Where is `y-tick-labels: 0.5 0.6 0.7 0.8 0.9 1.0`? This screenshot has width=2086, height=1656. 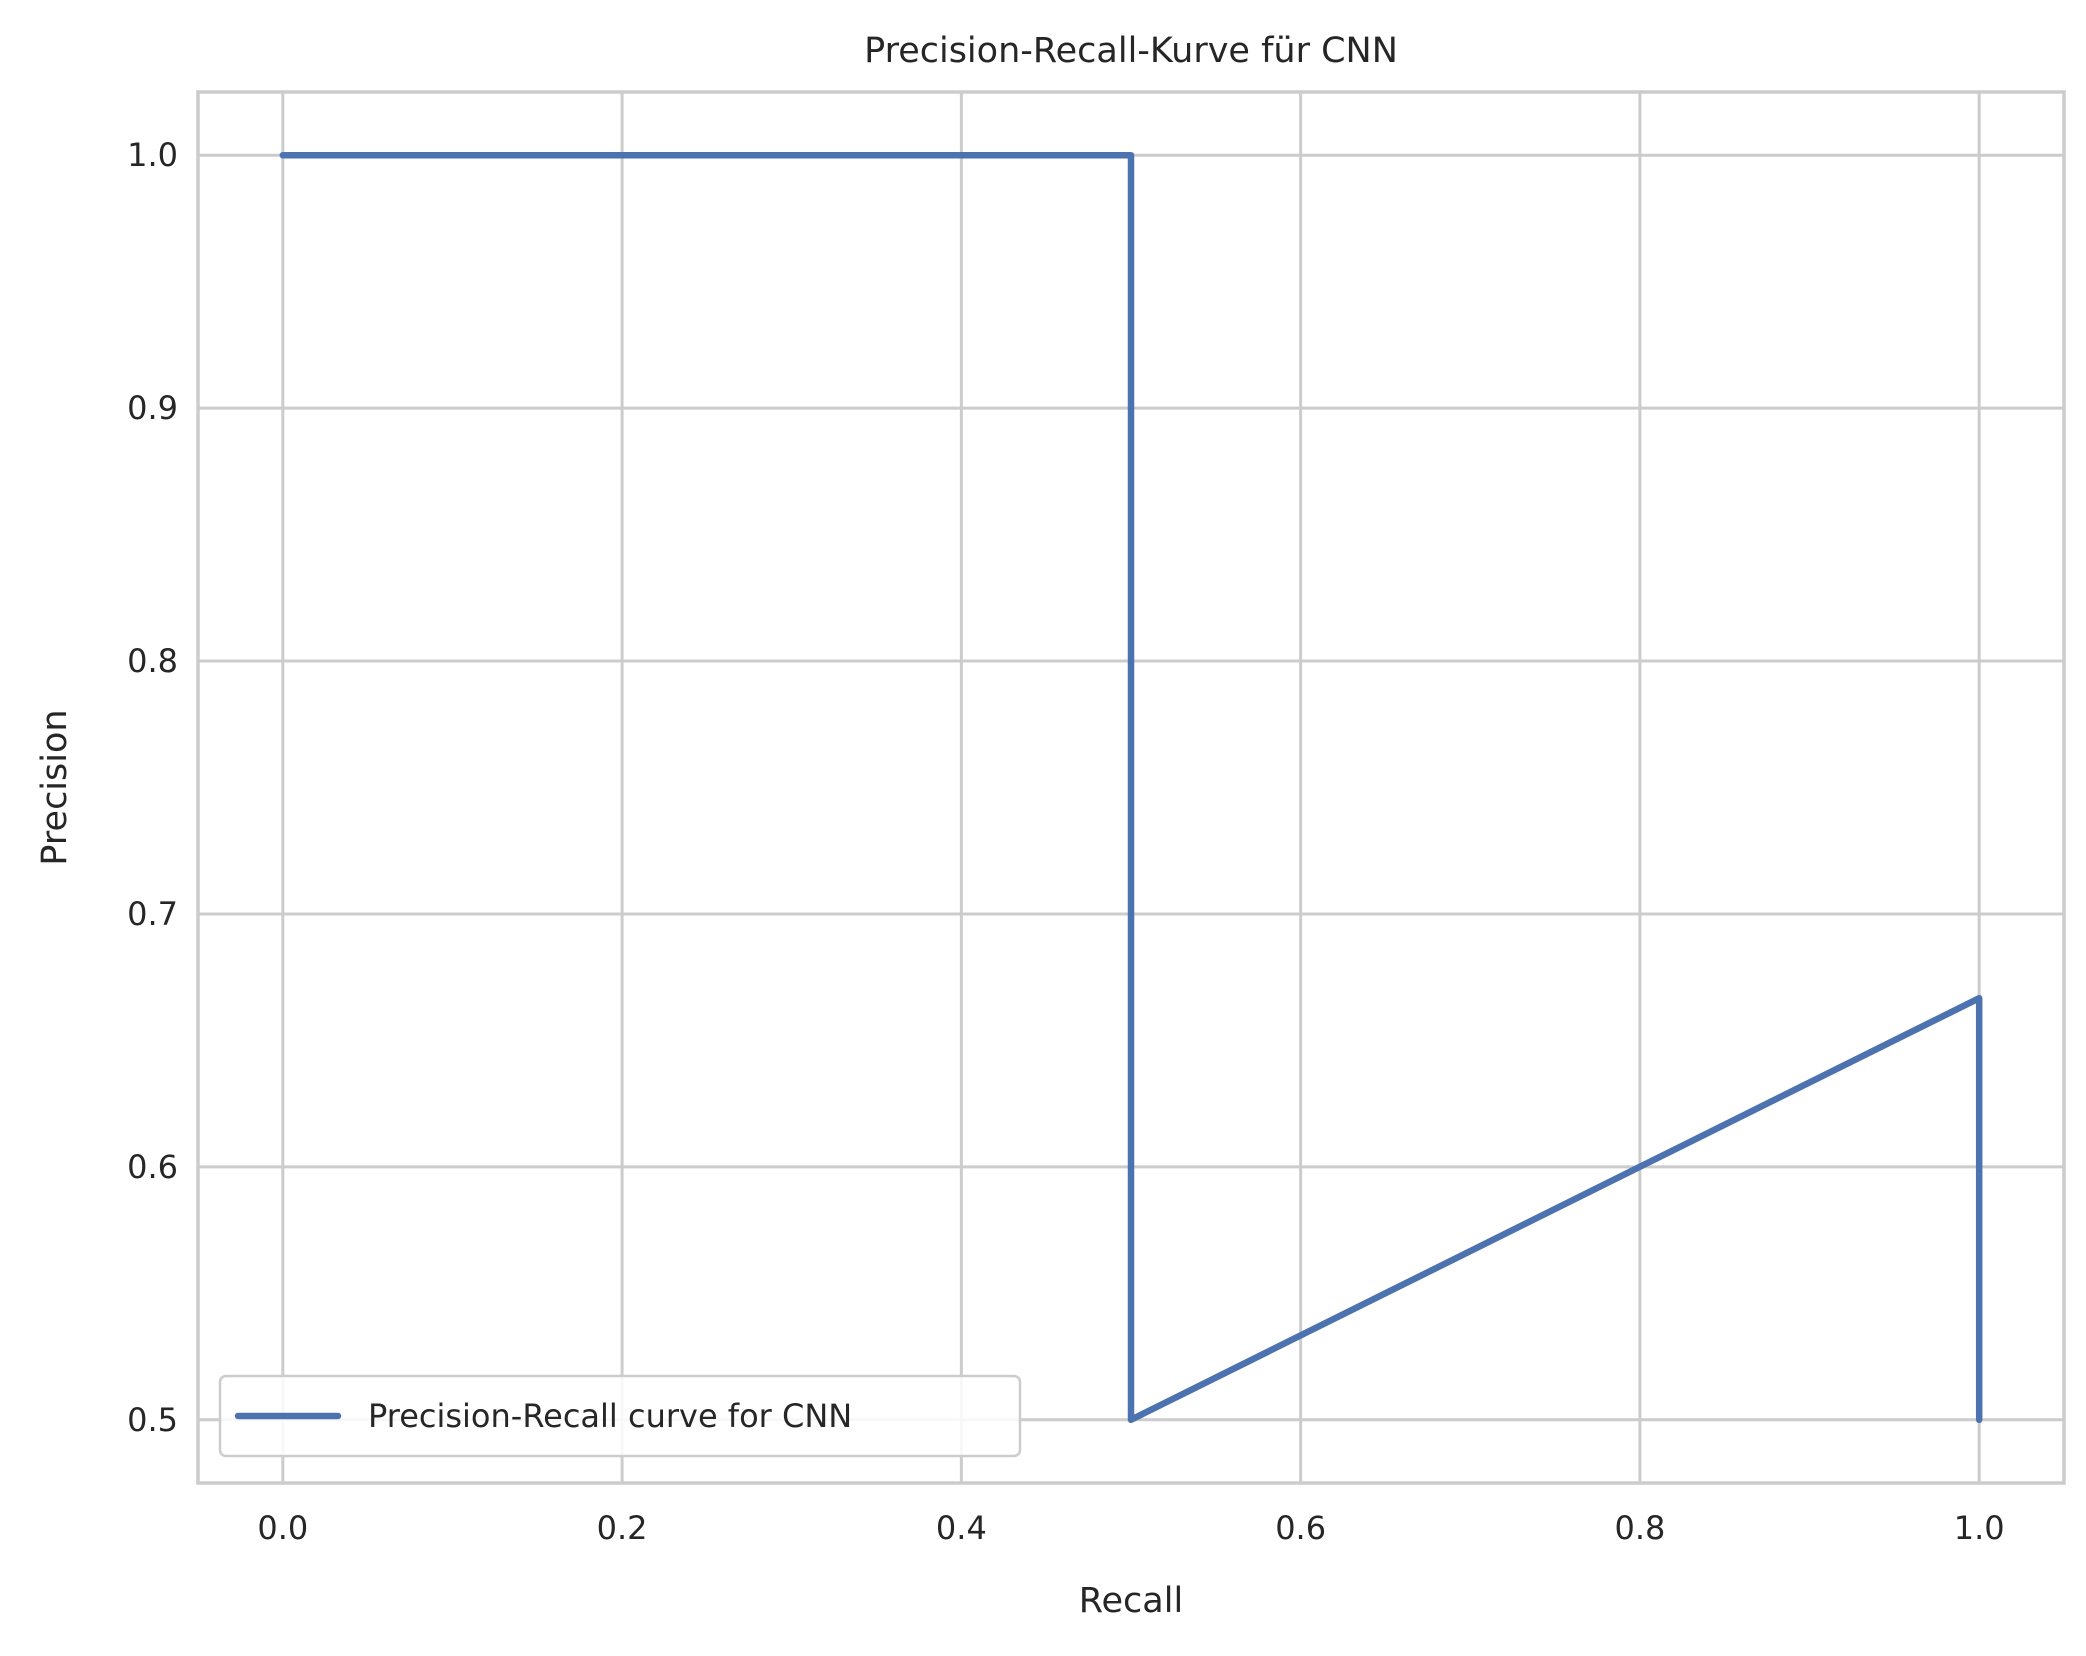
y-tick-labels: 0.5 0.6 0.7 0.8 0.9 1.0 is located at coordinates (152, 787).